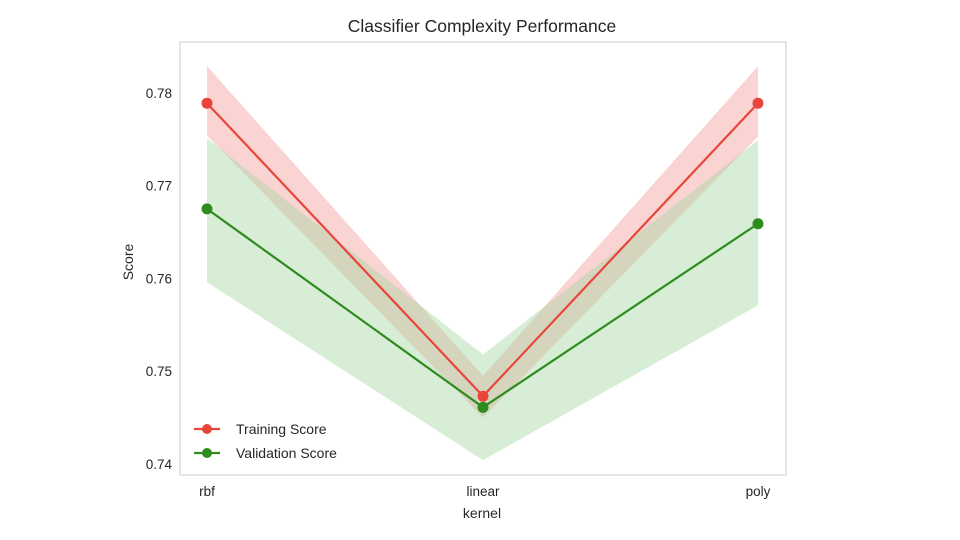 The width and height of the screenshot is (960, 540). I want to click on y-axis-ticks: 0.74 0.75 0.76 0.77 0.78, so click(159, 279).